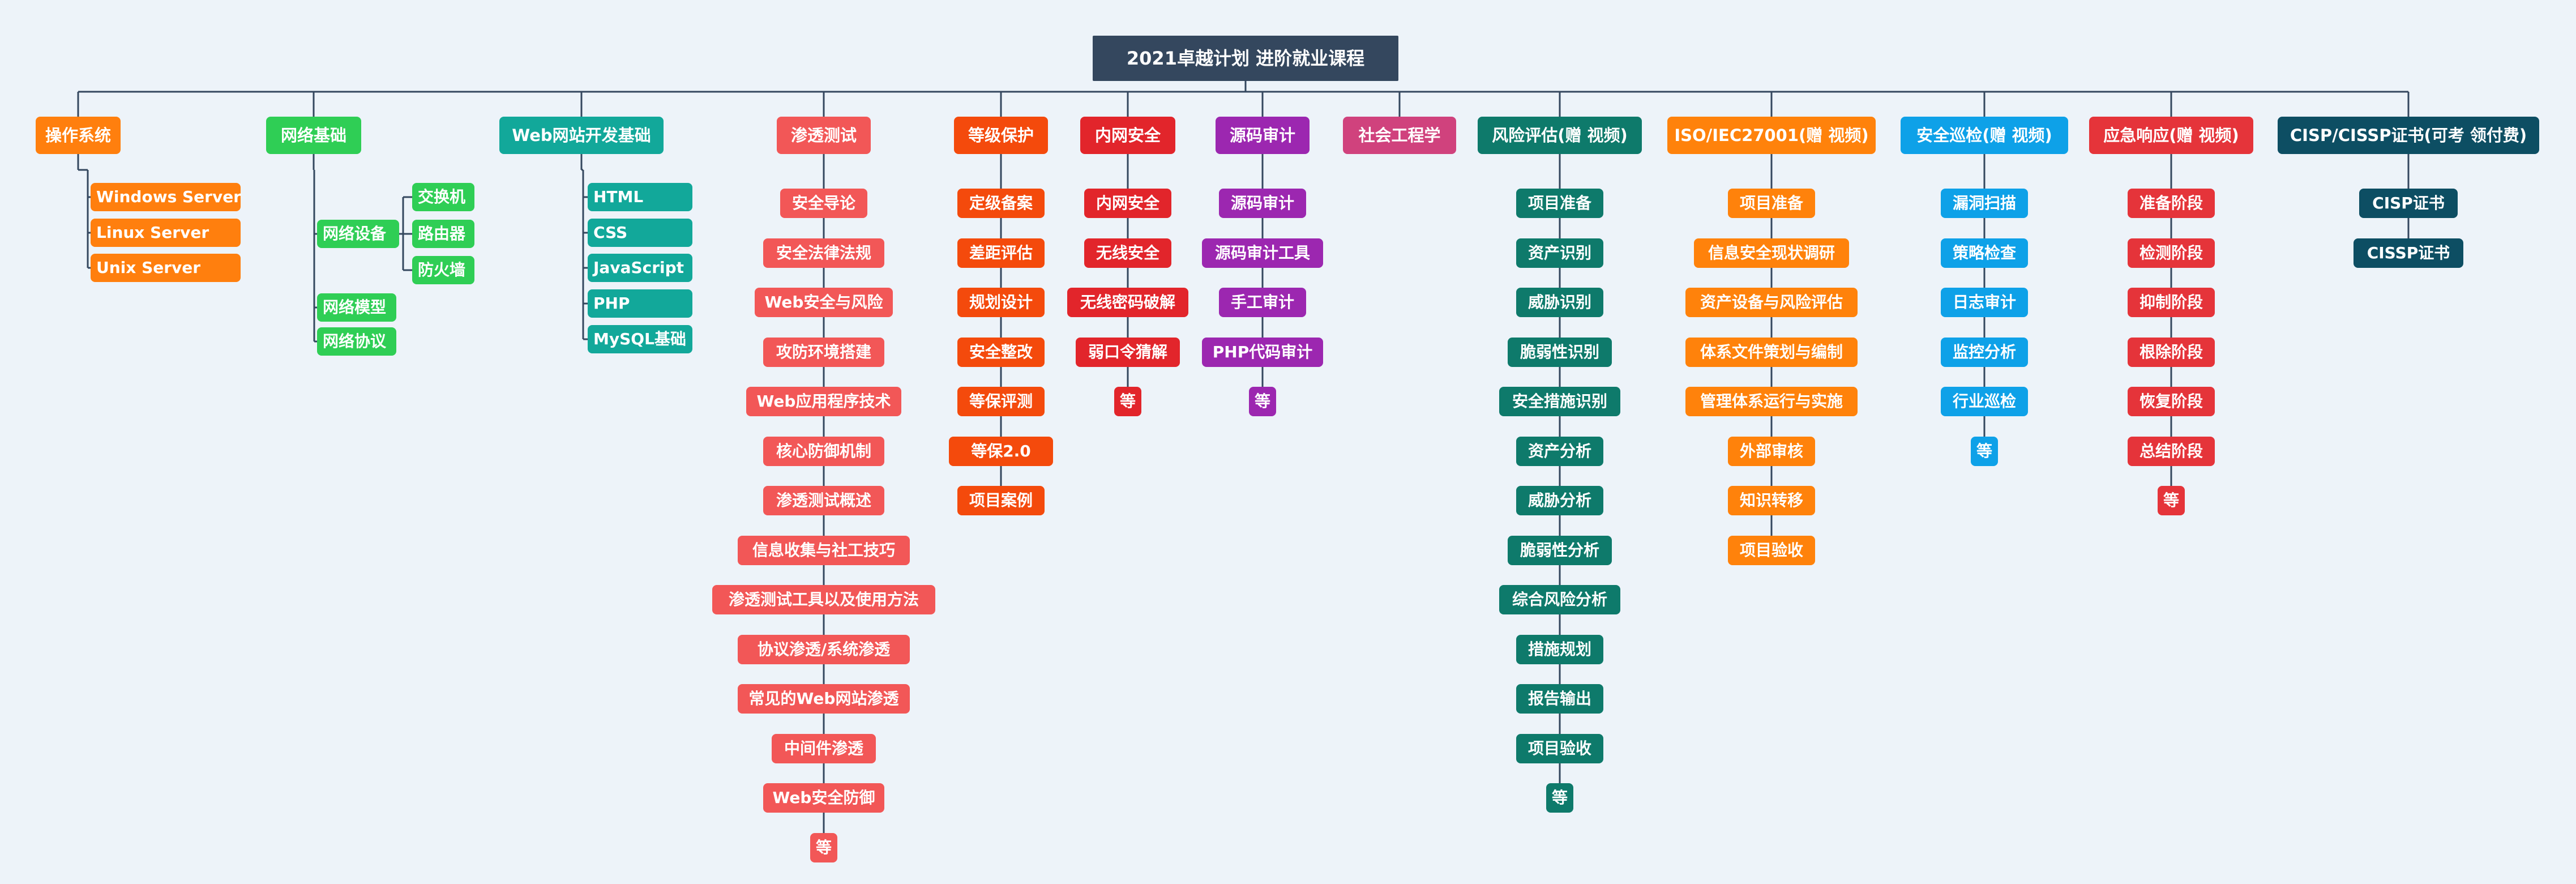 The image size is (2576, 884). Describe the element at coordinates (1262, 204) in the screenshot. I see `audit-item: 源码审计` at that location.